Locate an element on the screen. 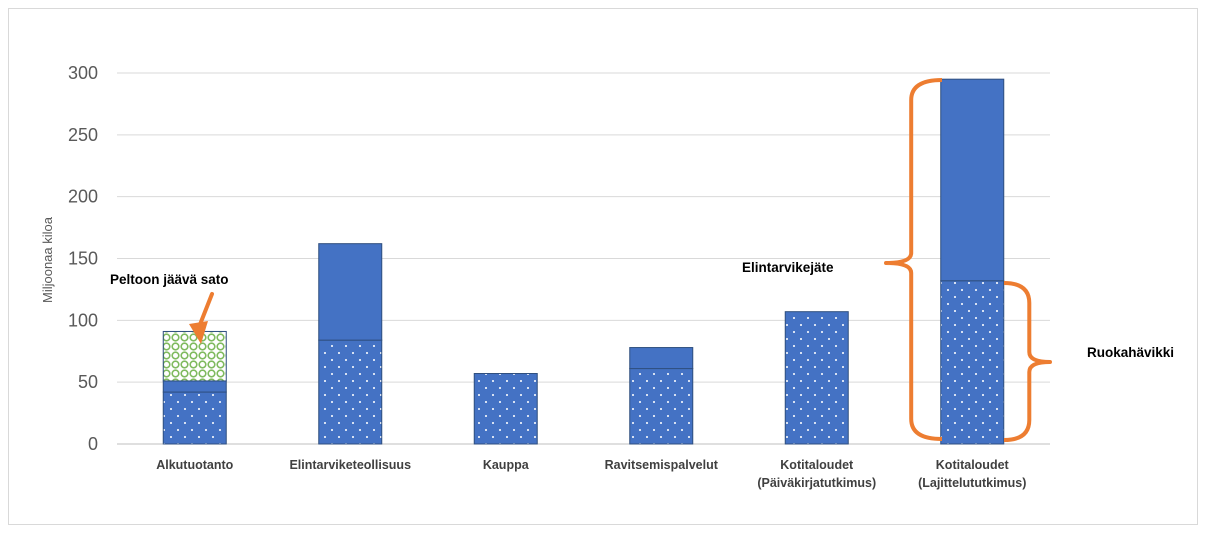  annotation-peltoon: Peltoon jäävä sato is located at coordinates (169, 279).